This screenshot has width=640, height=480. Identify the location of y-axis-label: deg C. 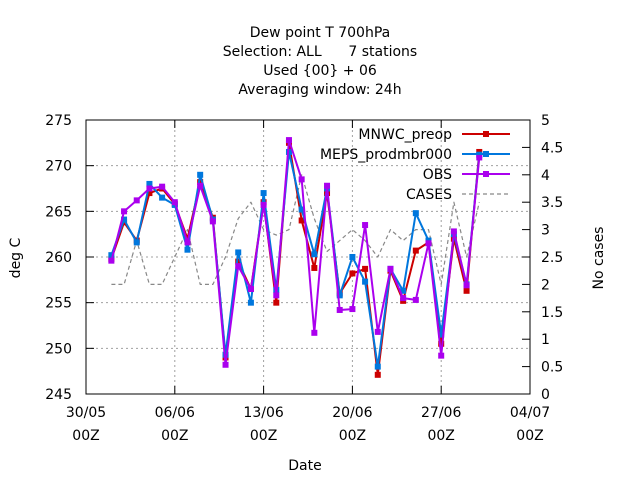
(16, 257).